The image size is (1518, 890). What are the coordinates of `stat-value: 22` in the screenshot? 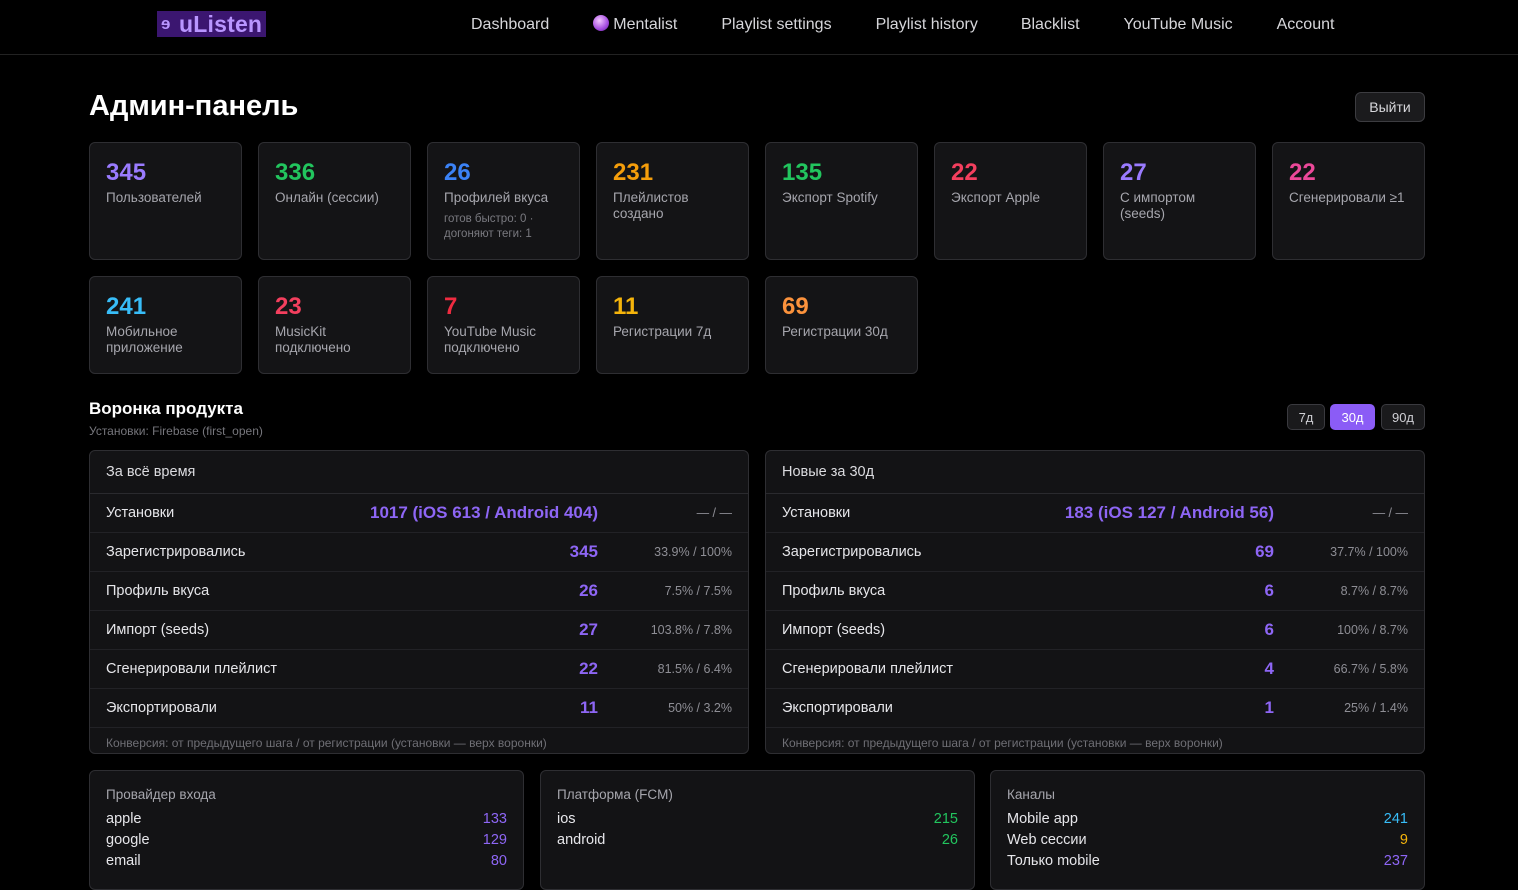 It's located at (1302, 172).